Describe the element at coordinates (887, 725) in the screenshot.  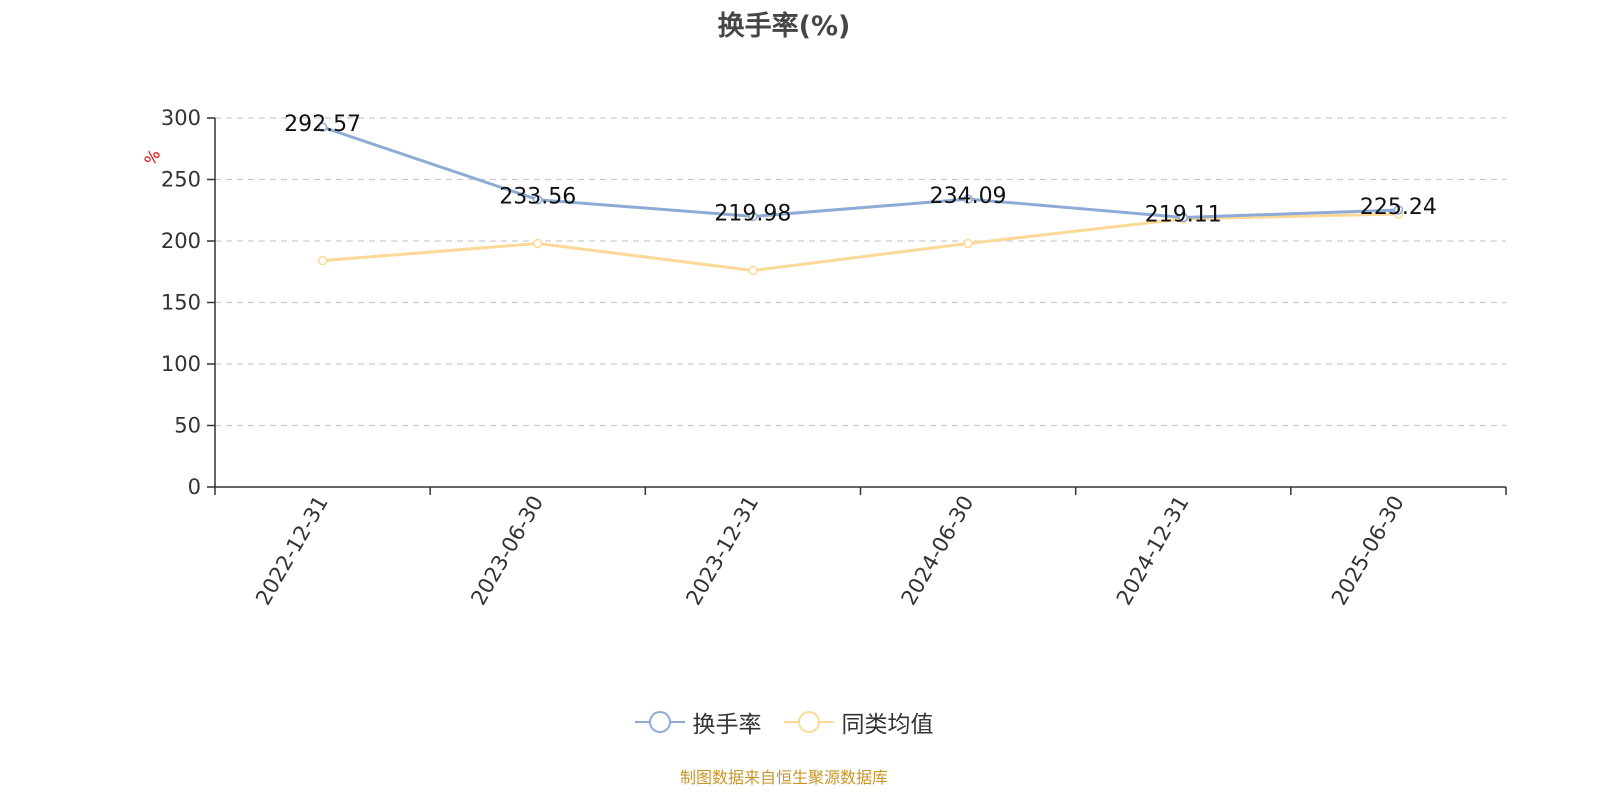
I see `legend-label-peer-average: 同类均值` at that location.